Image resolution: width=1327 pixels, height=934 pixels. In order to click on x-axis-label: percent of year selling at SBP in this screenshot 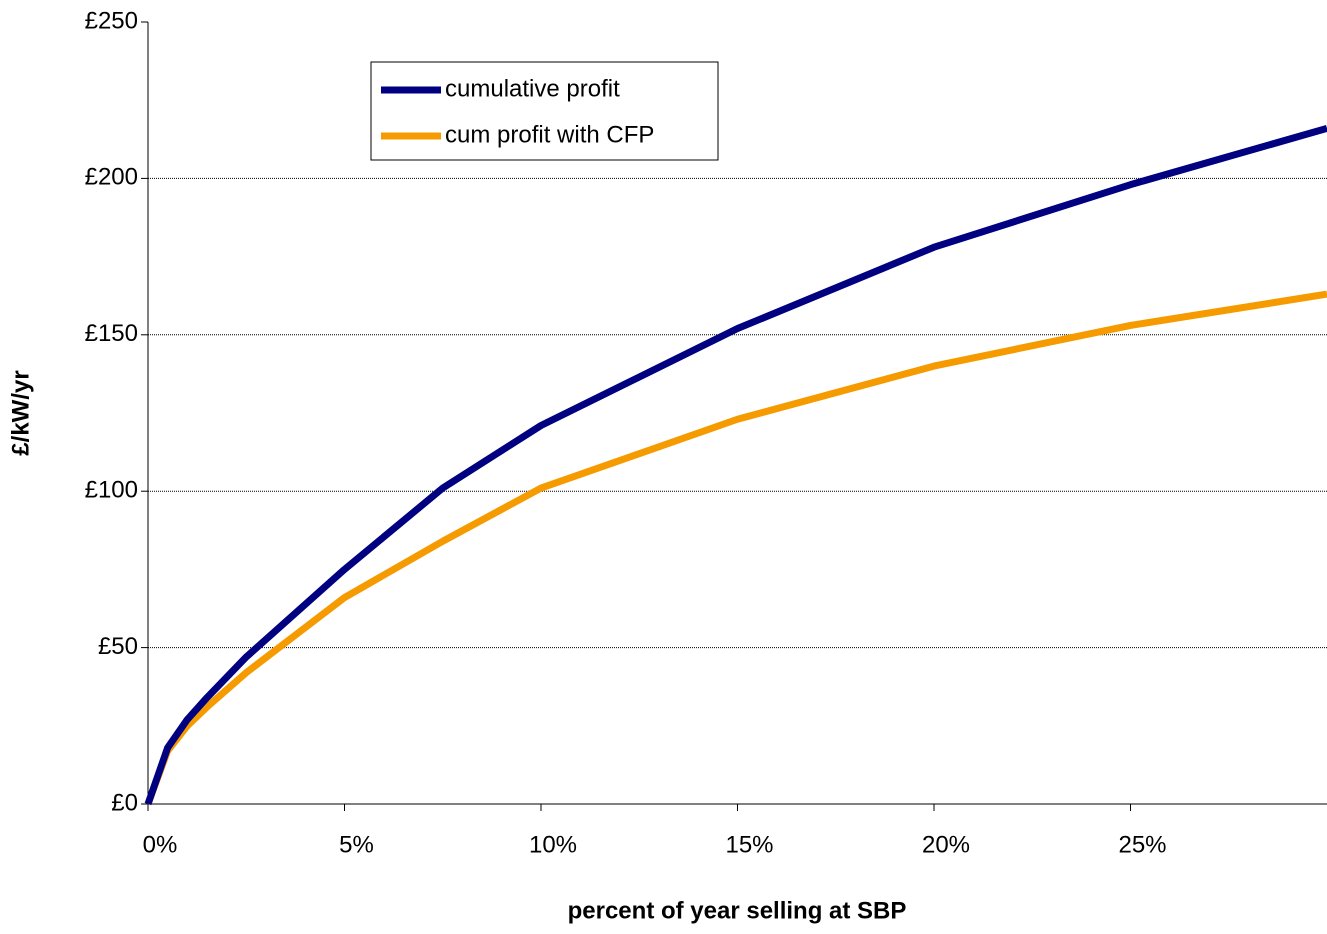, I will do `click(737, 910)`.